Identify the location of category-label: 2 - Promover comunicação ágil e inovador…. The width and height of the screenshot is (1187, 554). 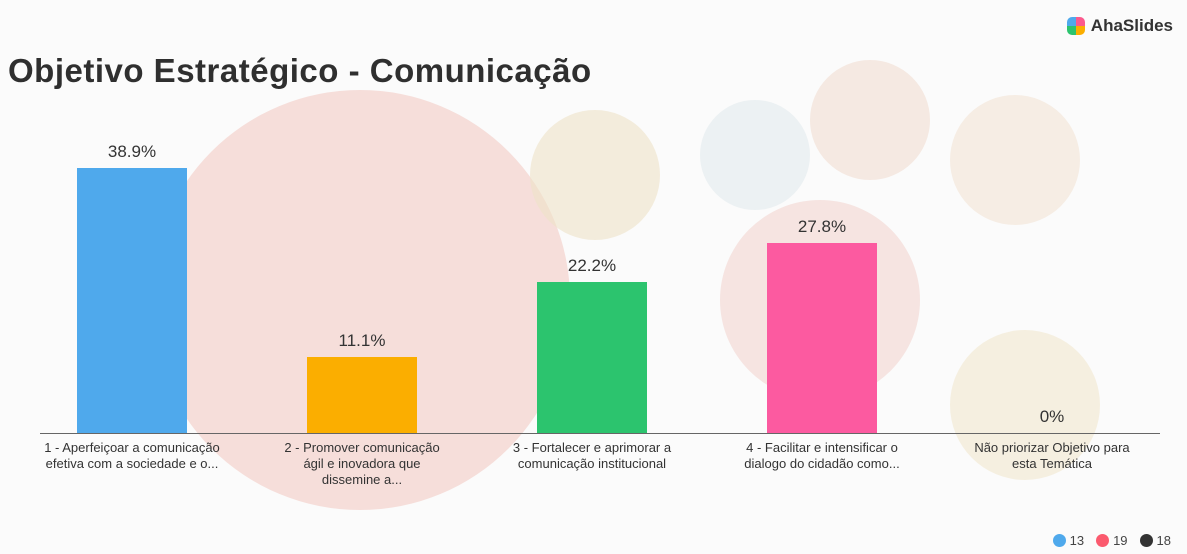
(362, 463).